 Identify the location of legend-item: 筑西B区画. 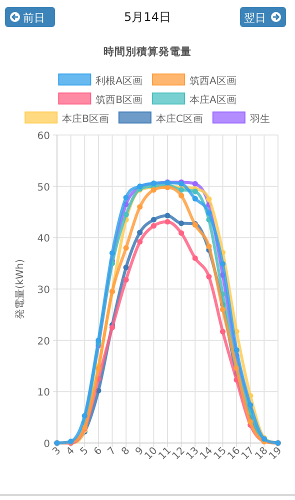
(100, 99).